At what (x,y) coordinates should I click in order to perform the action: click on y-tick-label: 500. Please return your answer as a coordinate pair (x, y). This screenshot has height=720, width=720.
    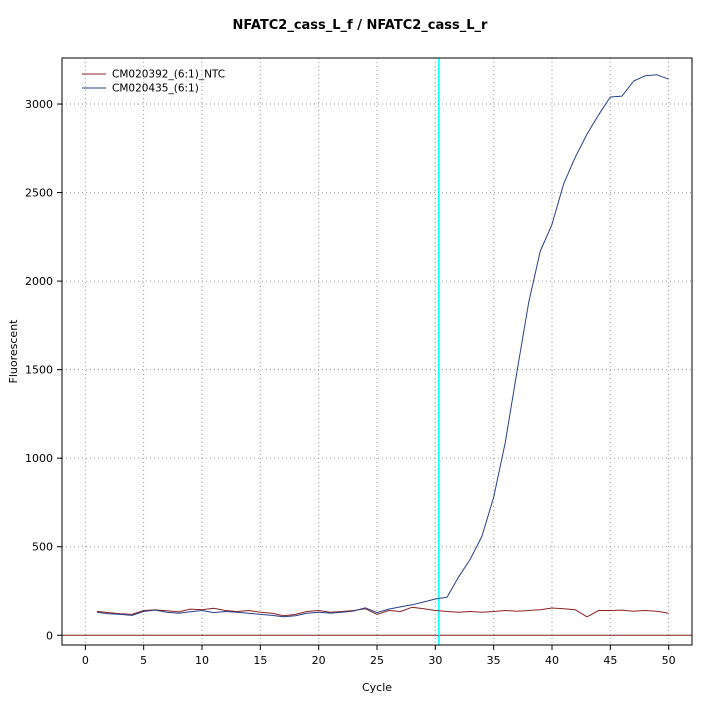
    Looking at the image, I should click on (42, 547).